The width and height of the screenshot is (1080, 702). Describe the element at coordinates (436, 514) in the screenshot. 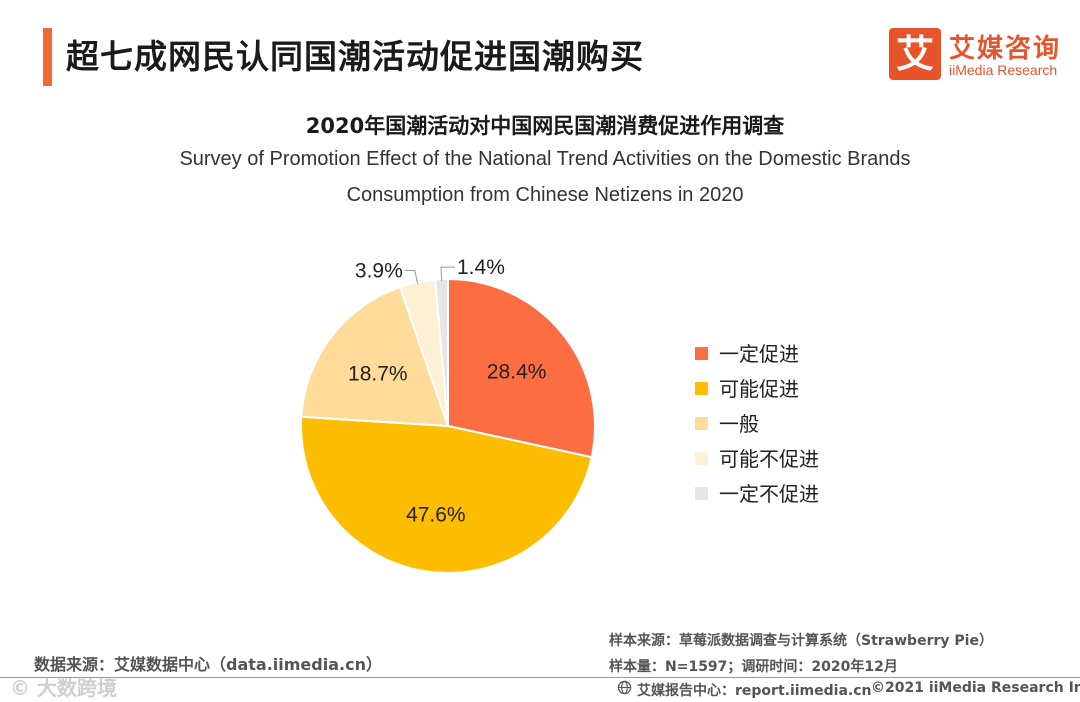

I see `pie-slice-label-2: 47.6%` at that location.